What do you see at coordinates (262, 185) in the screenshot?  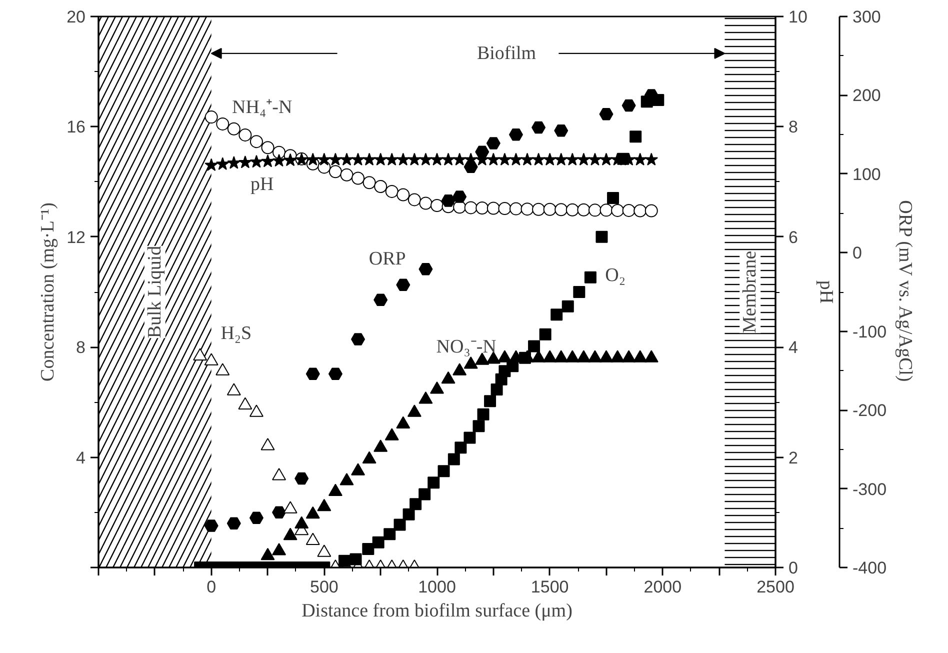 I see `annotation: pH` at bounding box center [262, 185].